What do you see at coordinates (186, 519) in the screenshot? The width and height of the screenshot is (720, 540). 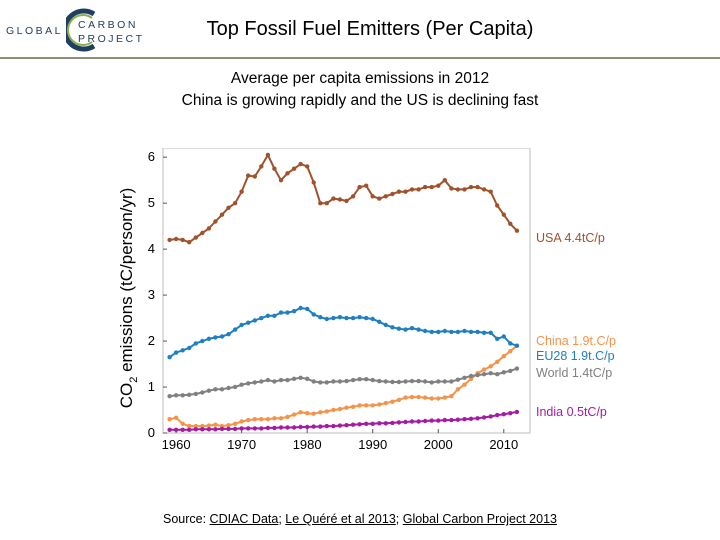 I see `source-prefix: Source:` at bounding box center [186, 519].